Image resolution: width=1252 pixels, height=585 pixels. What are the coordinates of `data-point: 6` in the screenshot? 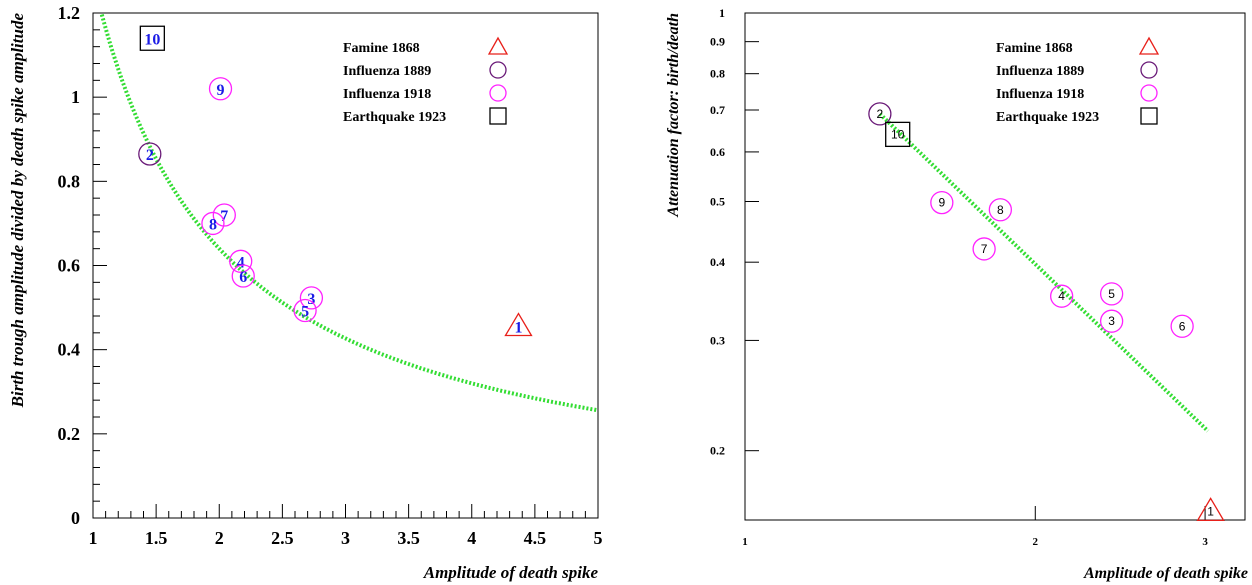 It's located at (1182, 326).